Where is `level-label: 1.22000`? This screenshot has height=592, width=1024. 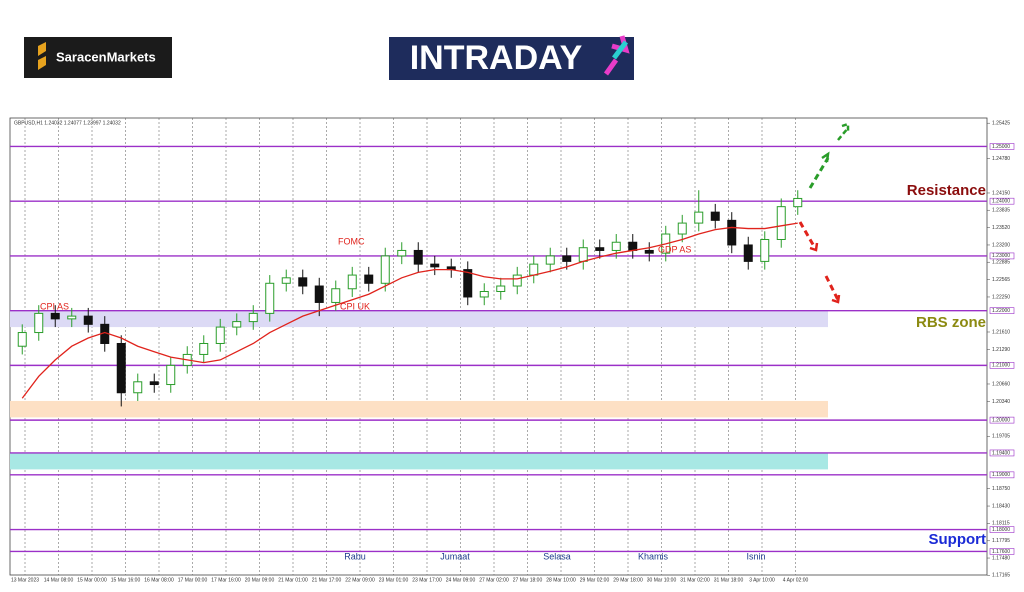
level-label: 1.22000 is located at coordinates (1001, 311).